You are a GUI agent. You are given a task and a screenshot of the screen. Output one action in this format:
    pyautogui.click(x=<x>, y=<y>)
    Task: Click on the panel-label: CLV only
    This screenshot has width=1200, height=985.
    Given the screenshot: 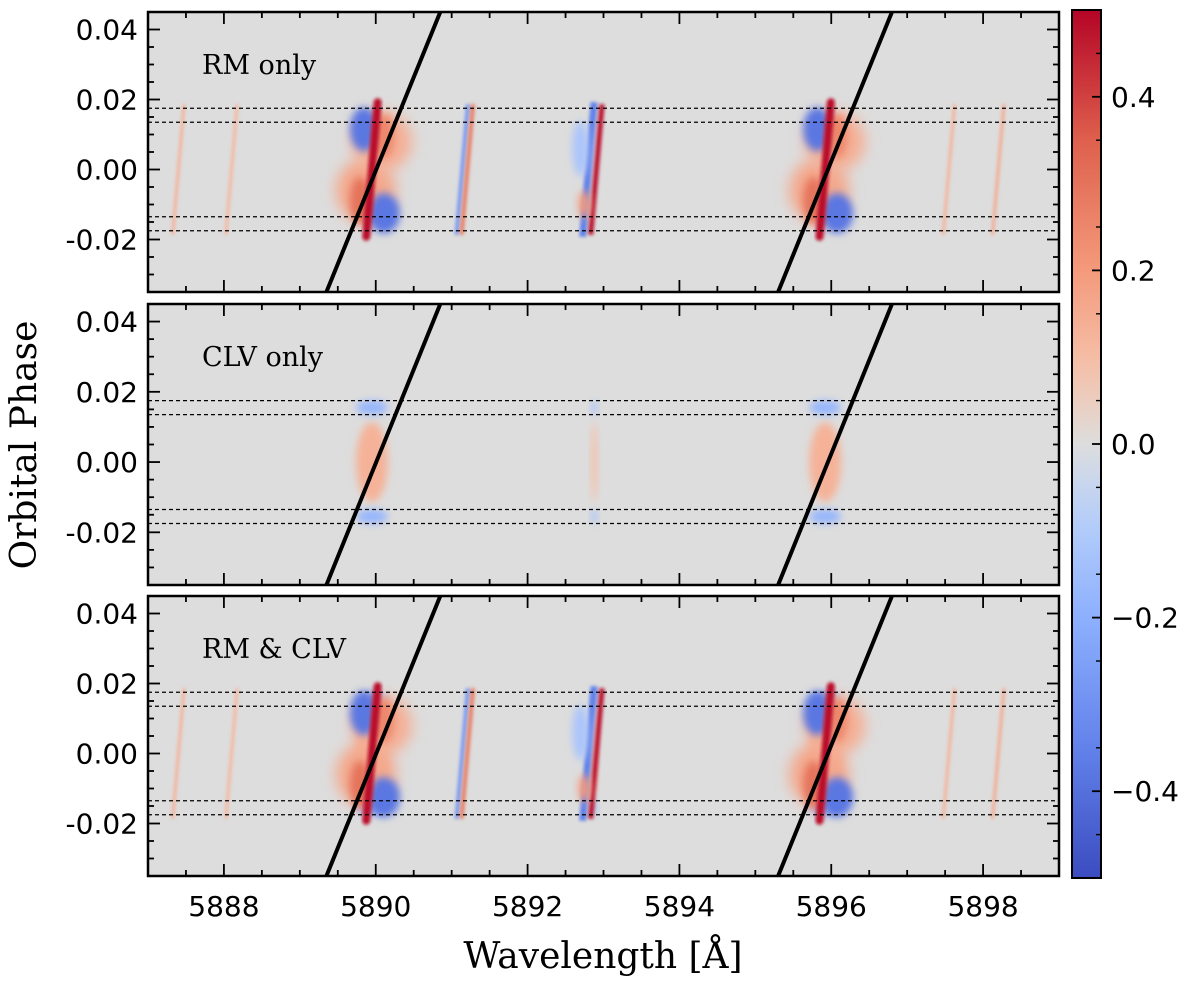 What is the action you would take?
    pyautogui.click(x=263, y=357)
    